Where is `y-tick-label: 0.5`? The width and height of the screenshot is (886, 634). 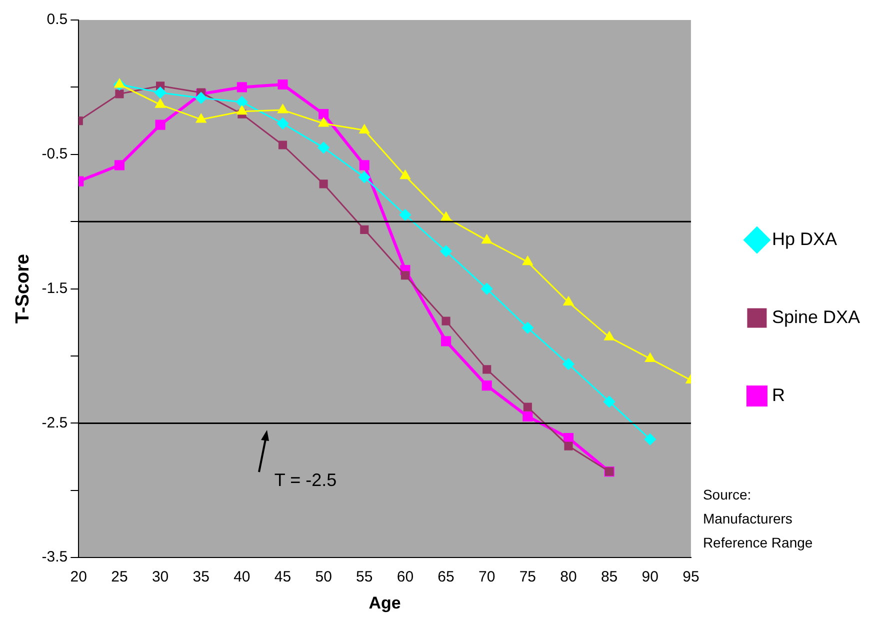 y-tick-label: 0.5 is located at coordinates (57, 19).